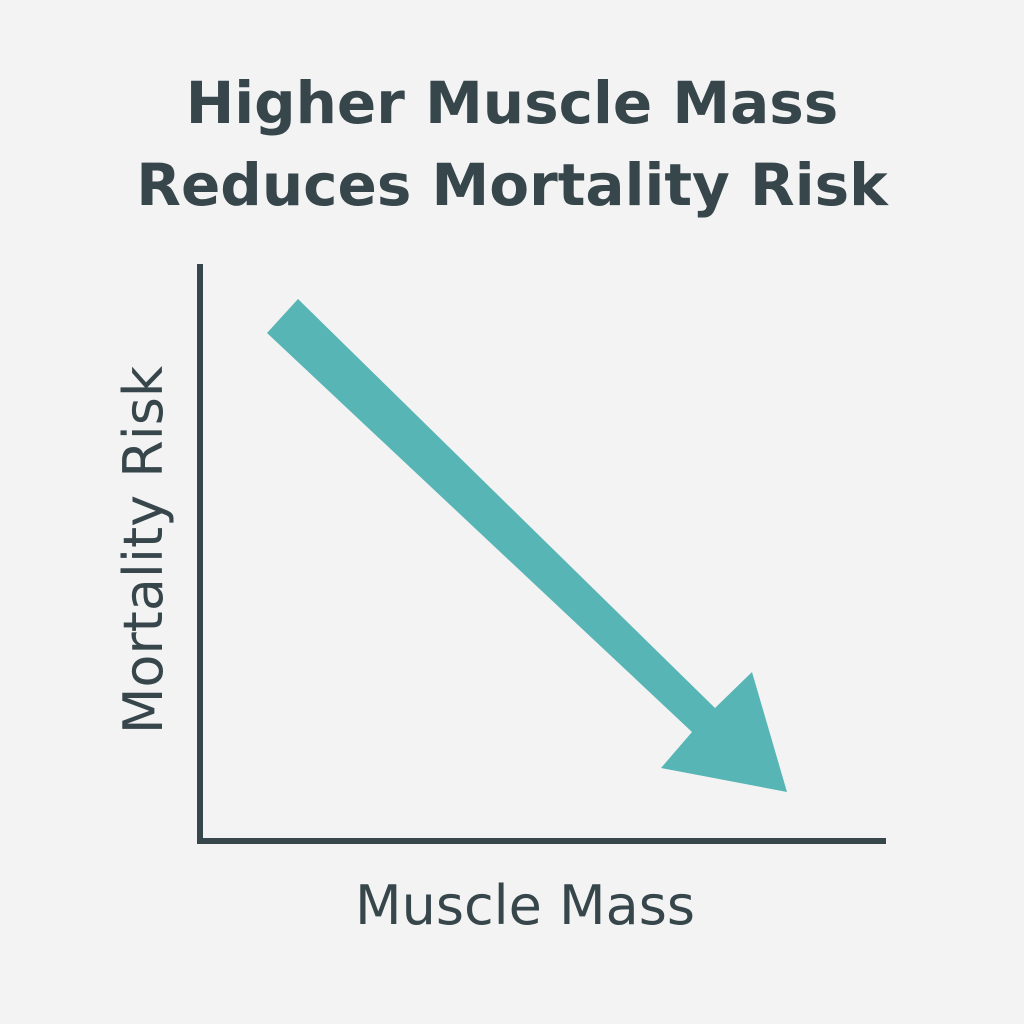 The image size is (1024, 1024). Describe the element at coordinates (512, 103) in the screenshot. I see `chart-title-line-1: Higher Muscle Mass` at that location.